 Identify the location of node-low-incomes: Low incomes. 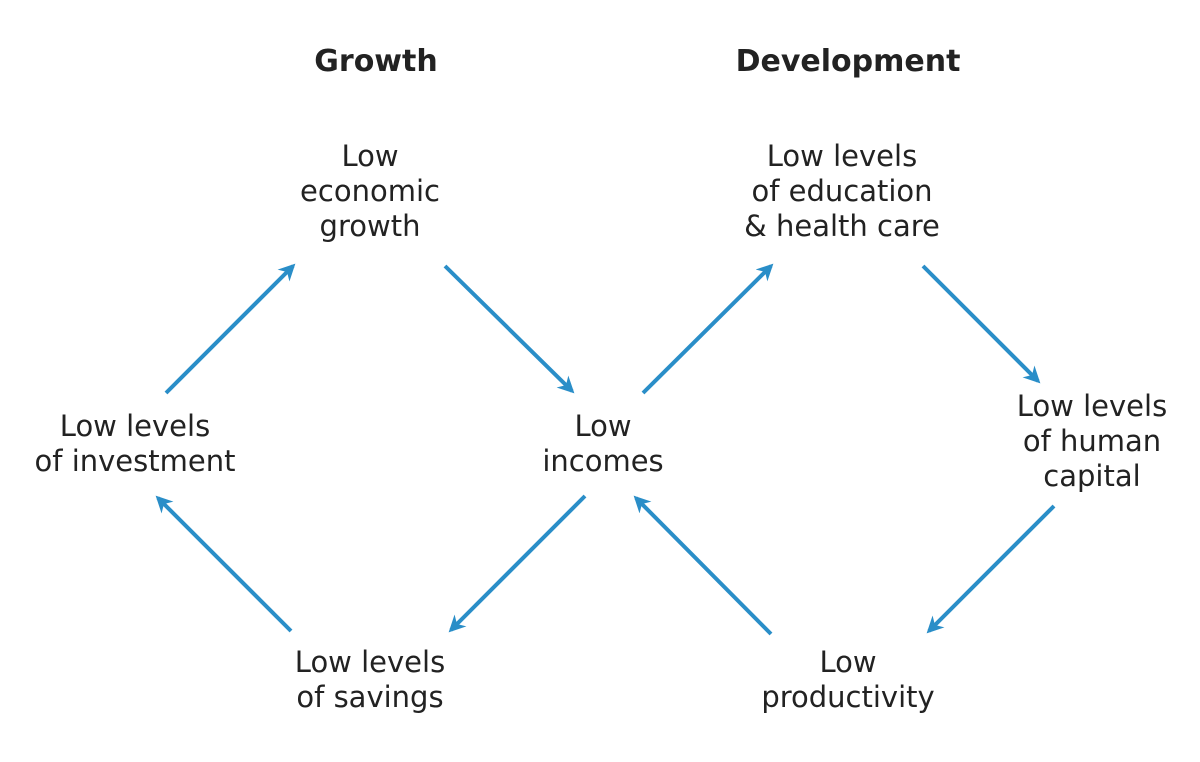
(602, 444).